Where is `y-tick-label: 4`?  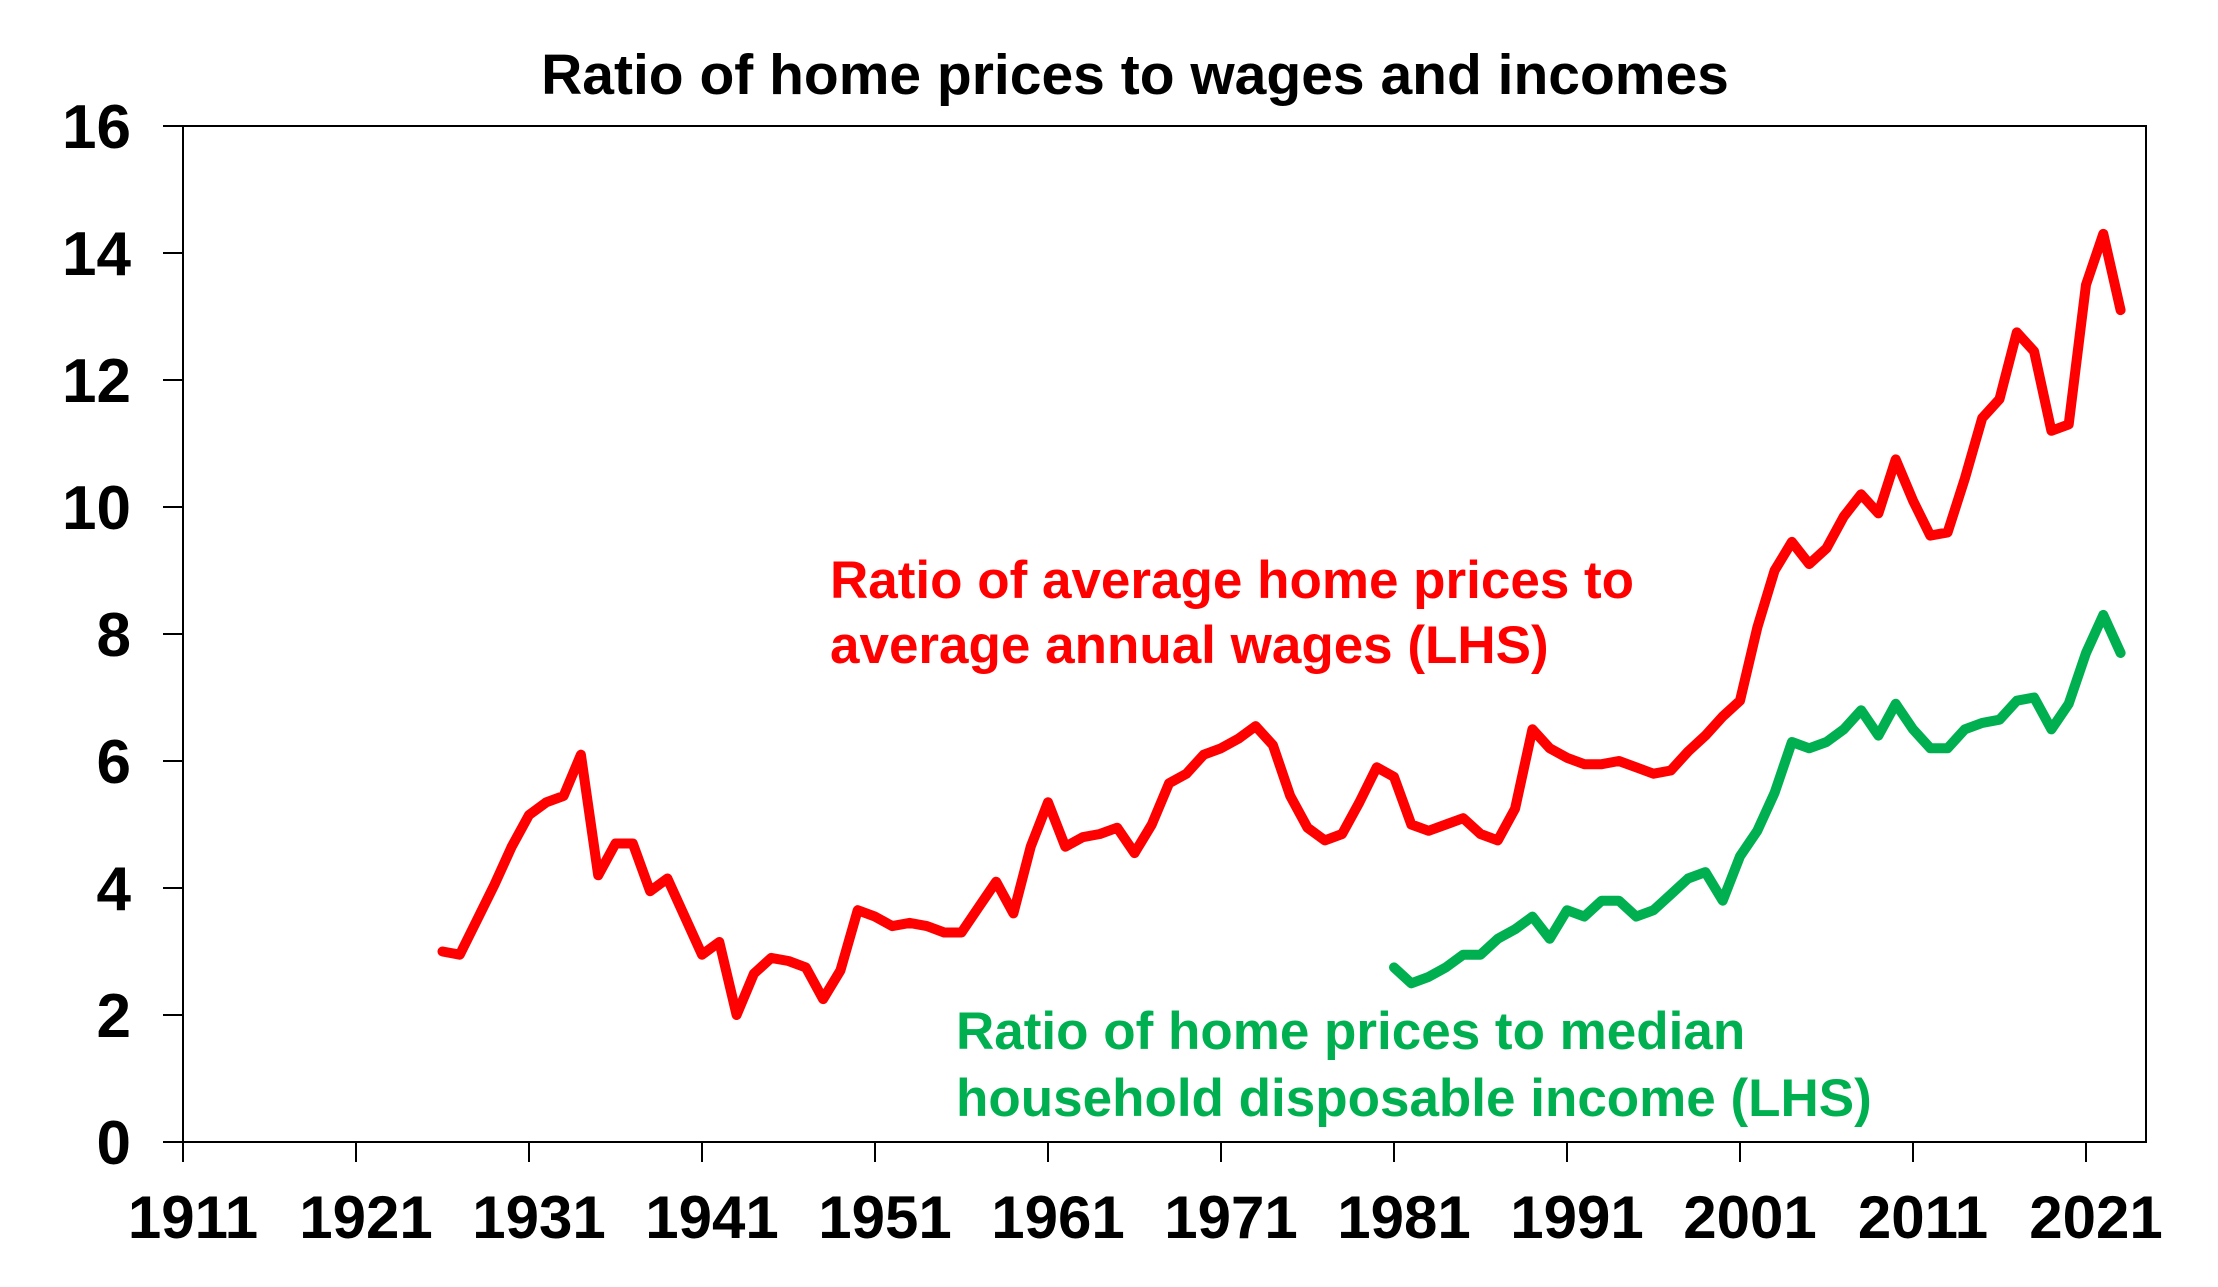
y-tick-label: 4 is located at coordinates (114, 889).